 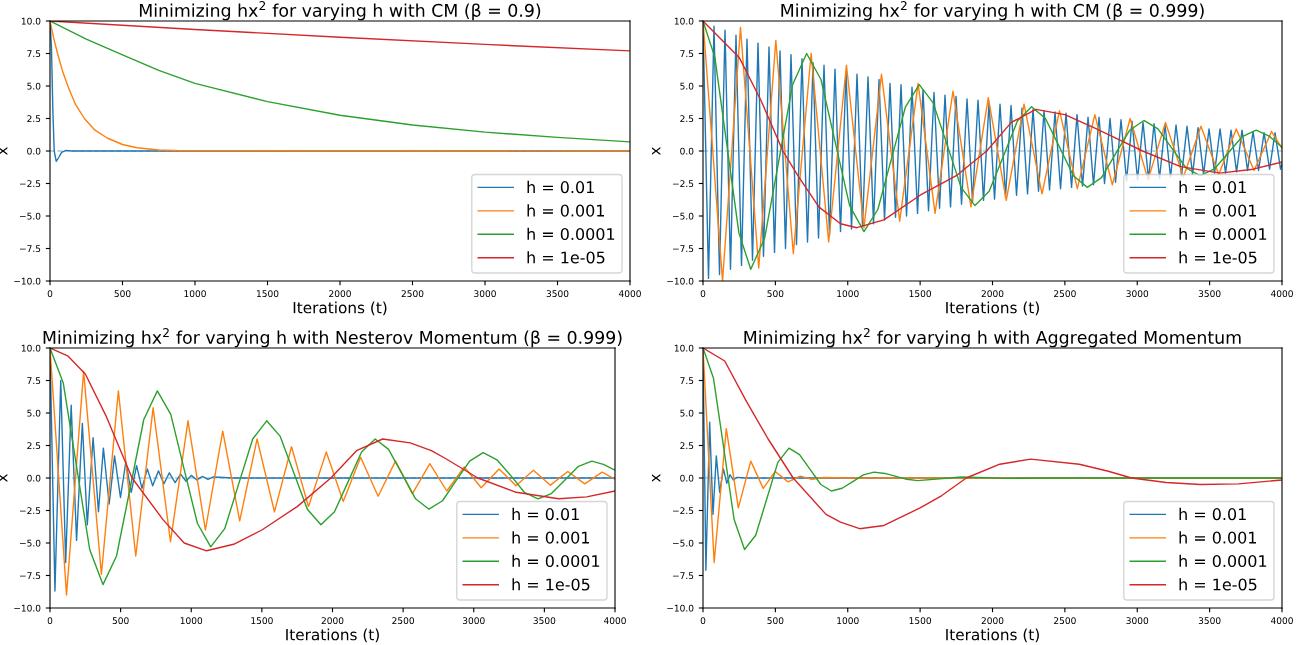 What do you see at coordinates (992, 11) in the screenshot?
I see `chart-title: Minimizing hx$^{2}$ for varying h with CM (β = 0.999)` at bounding box center [992, 11].